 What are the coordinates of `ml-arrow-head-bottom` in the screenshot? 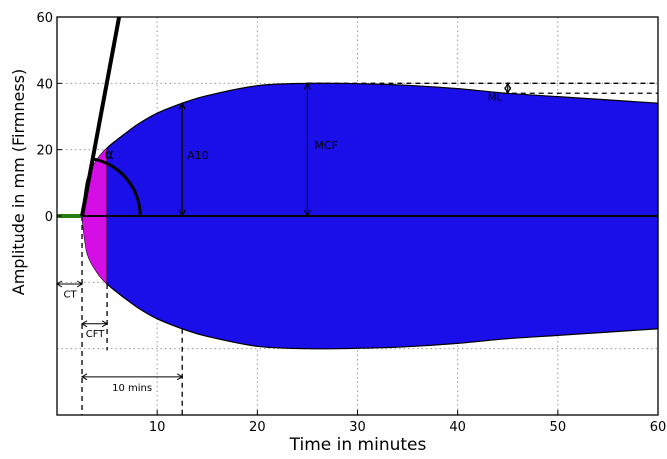 It's located at (508, 91).